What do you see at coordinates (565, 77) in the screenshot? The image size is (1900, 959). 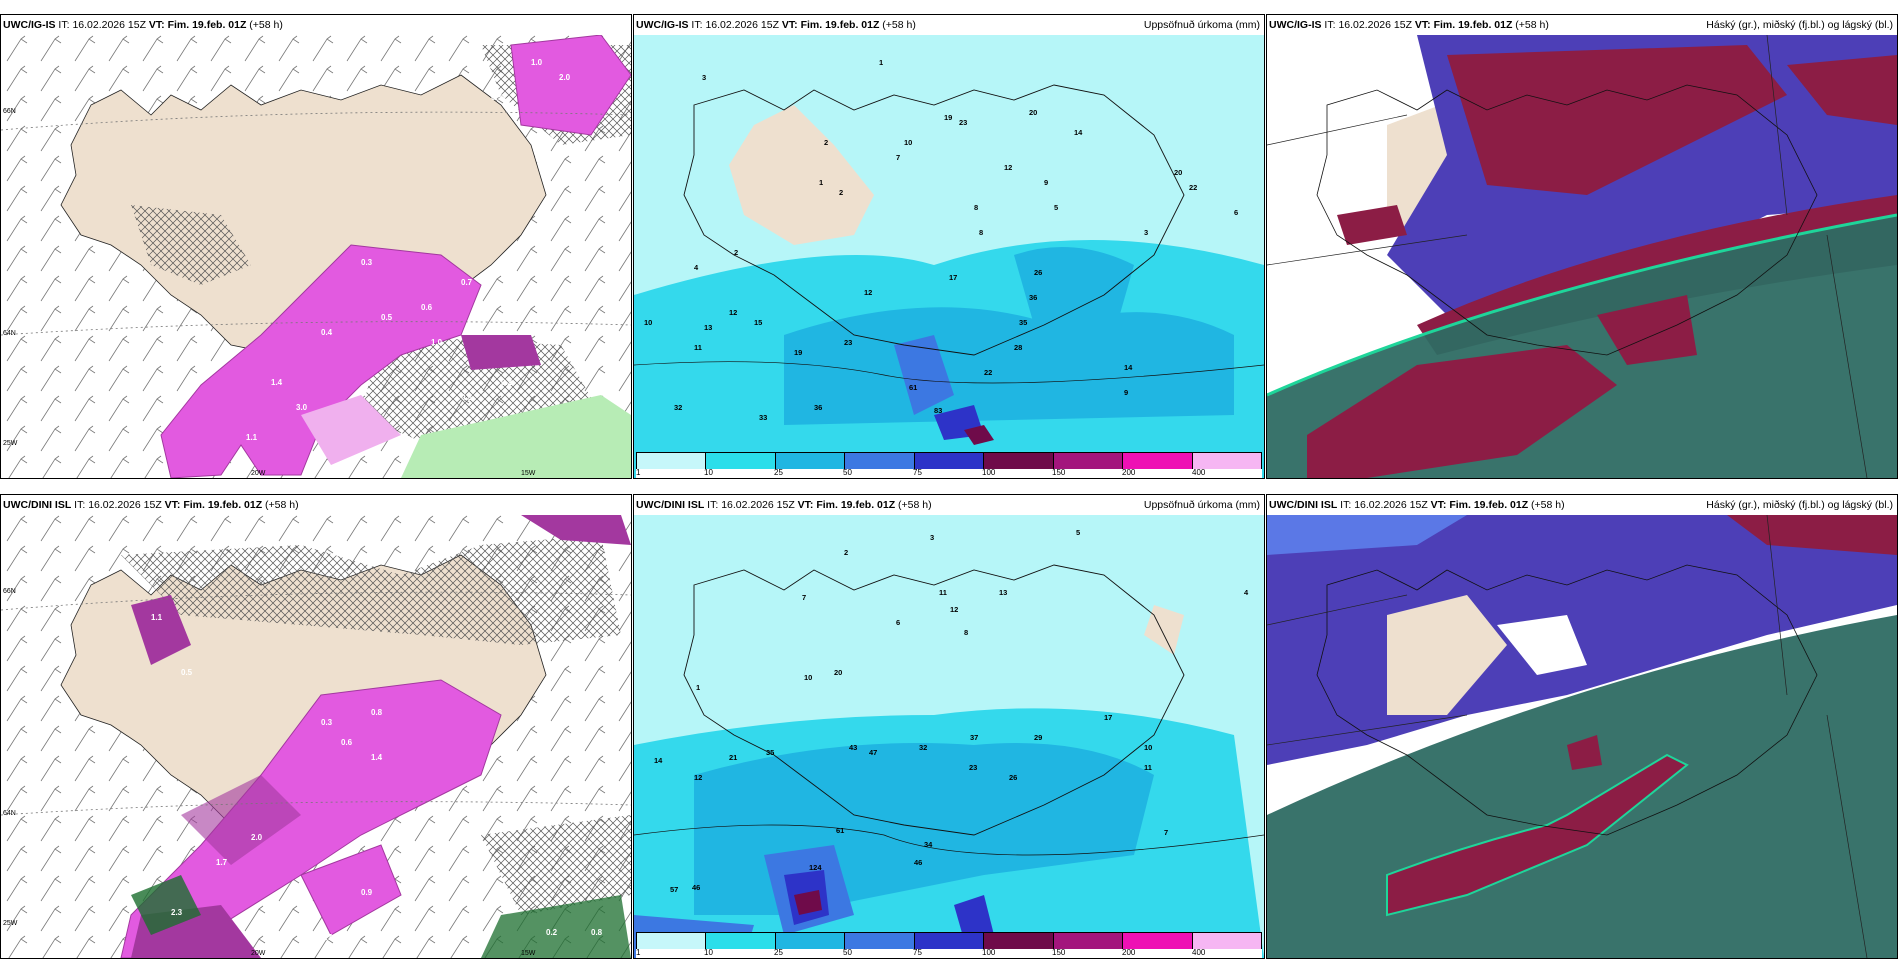 I see `svg-text: 2.0` at bounding box center [565, 77].